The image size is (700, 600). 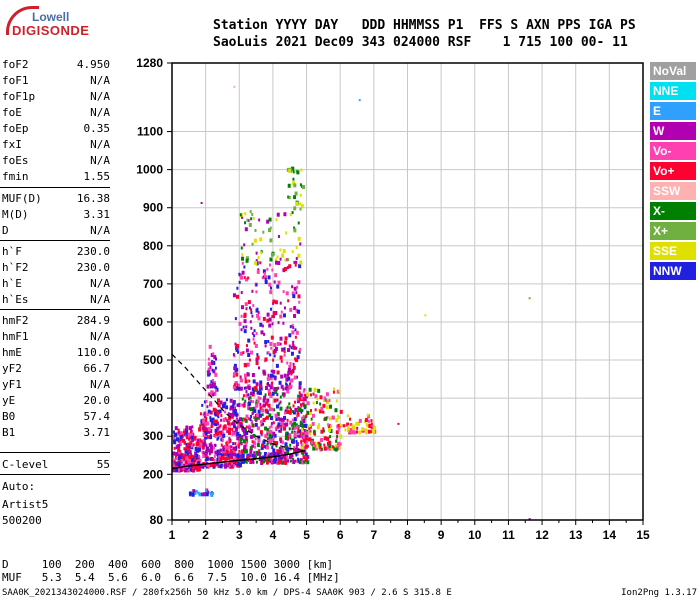 I want to click on param-row: hmF1 N/A, so click(x=56, y=337).